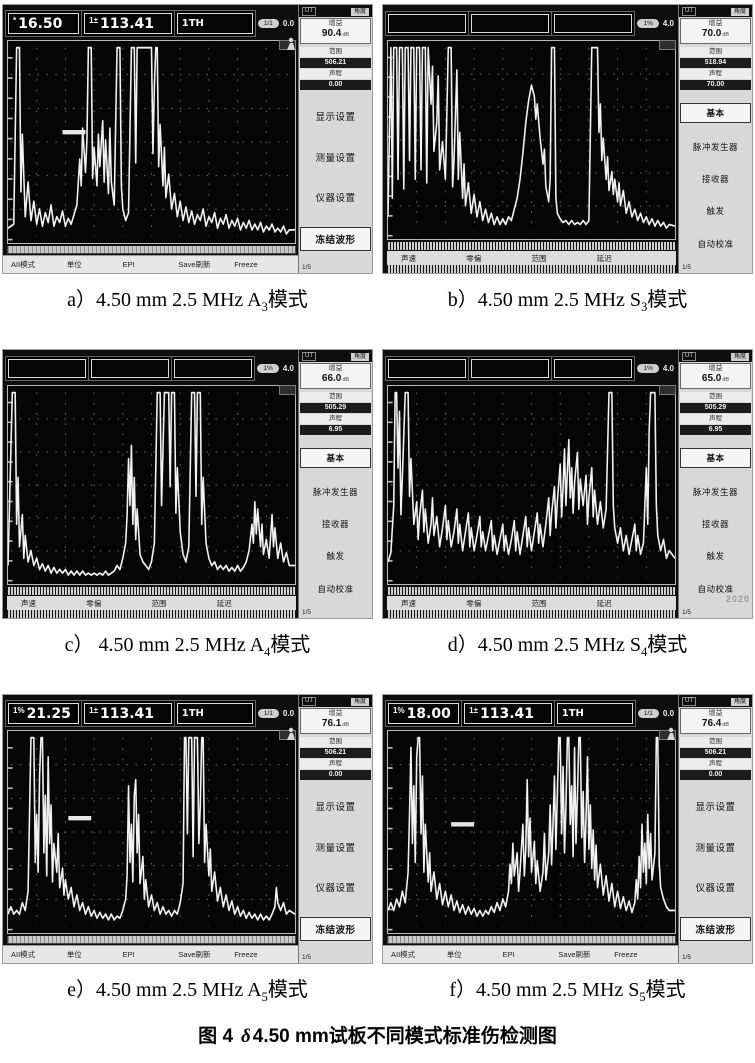 Image resolution: width=755 pixels, height=1063 pixels. Describe the element at coordinates (335, 775) in the screenshot. I see `path-value: 0.00` at that location.